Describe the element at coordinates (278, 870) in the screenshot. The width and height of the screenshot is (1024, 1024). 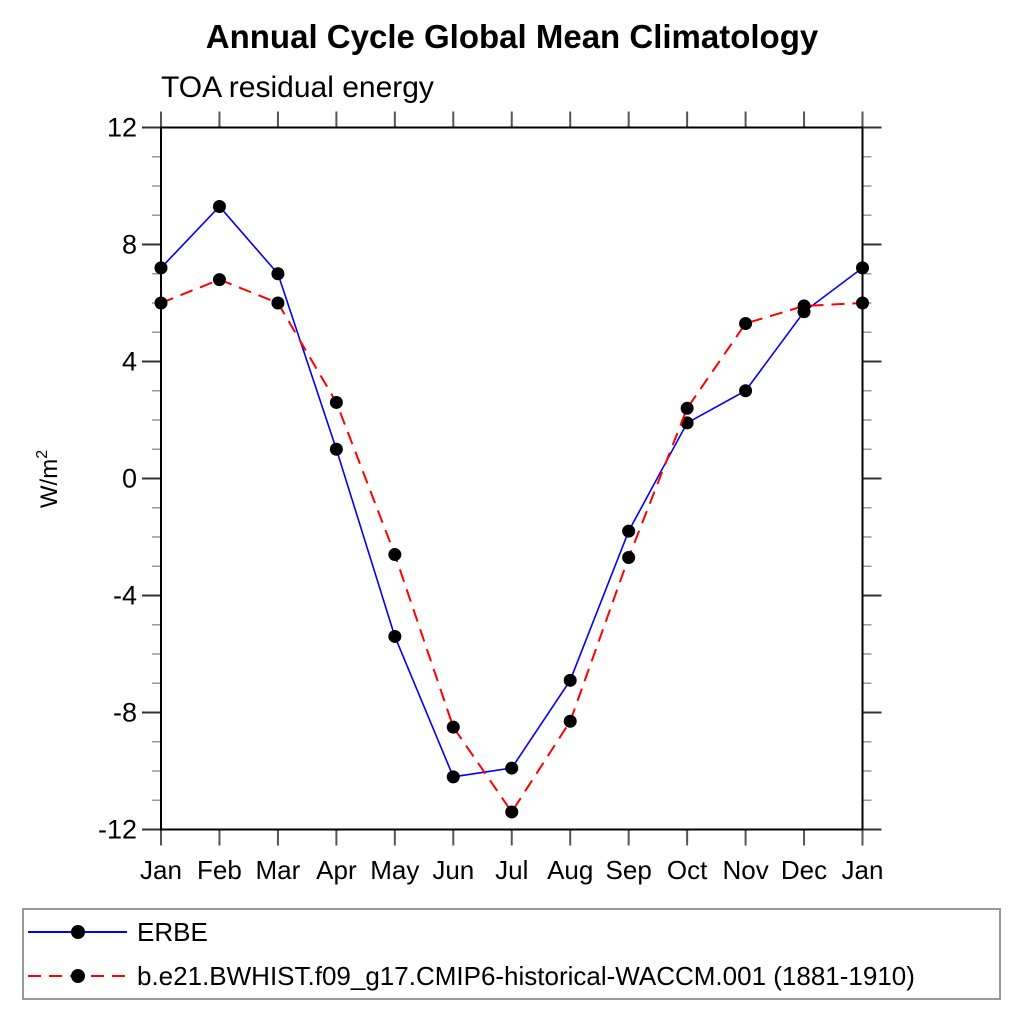
I see `x-tick-label: Mar` at that location.